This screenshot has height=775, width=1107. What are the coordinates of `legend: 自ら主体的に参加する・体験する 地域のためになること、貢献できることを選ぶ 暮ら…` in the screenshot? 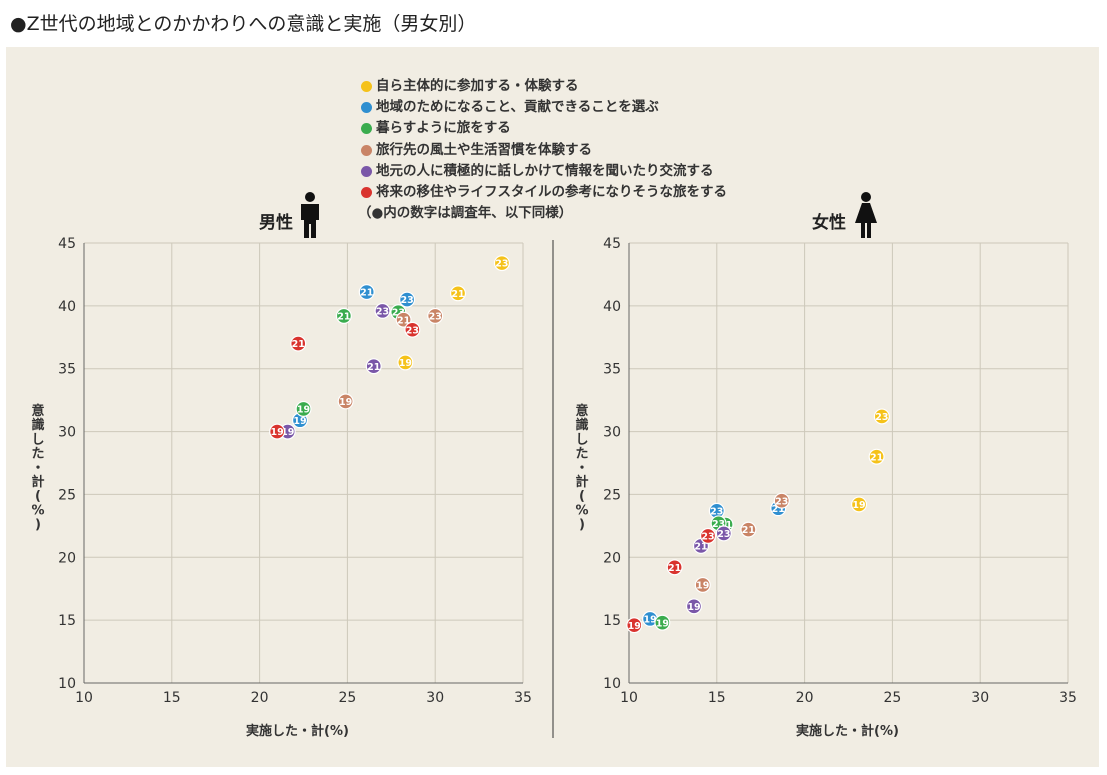 It's located at (542, 150).